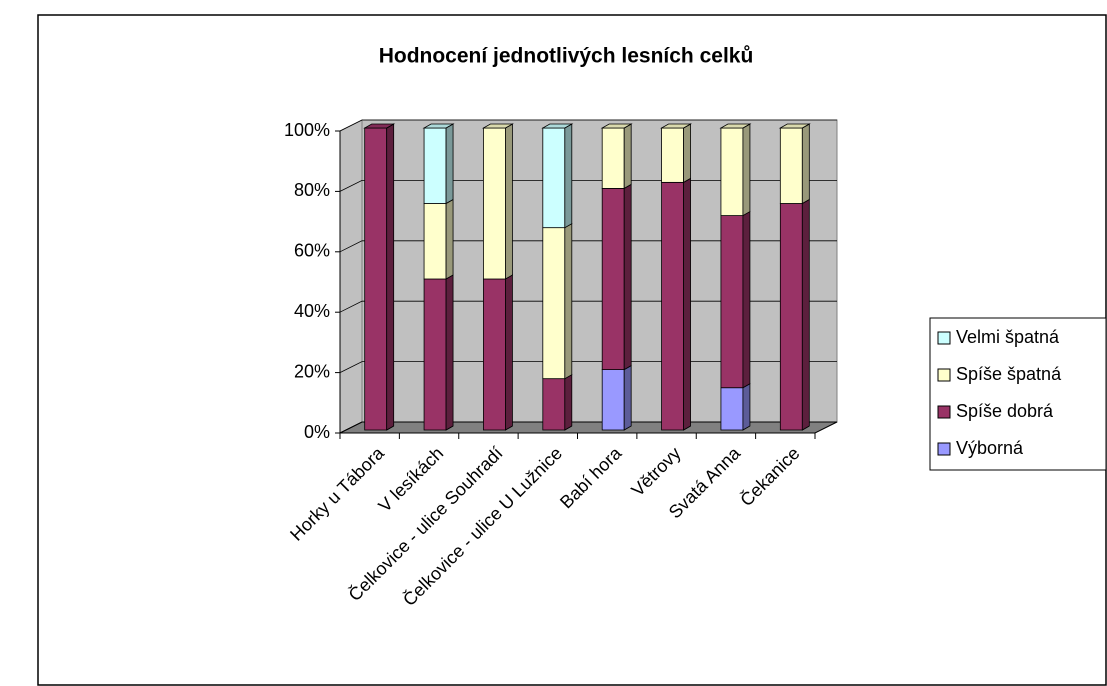 The width and height of the screenshot is (1107, 686). Describe the element at coordinates (312, 371) in the screenshot. I see `y-tick-label: 20%` at that location.